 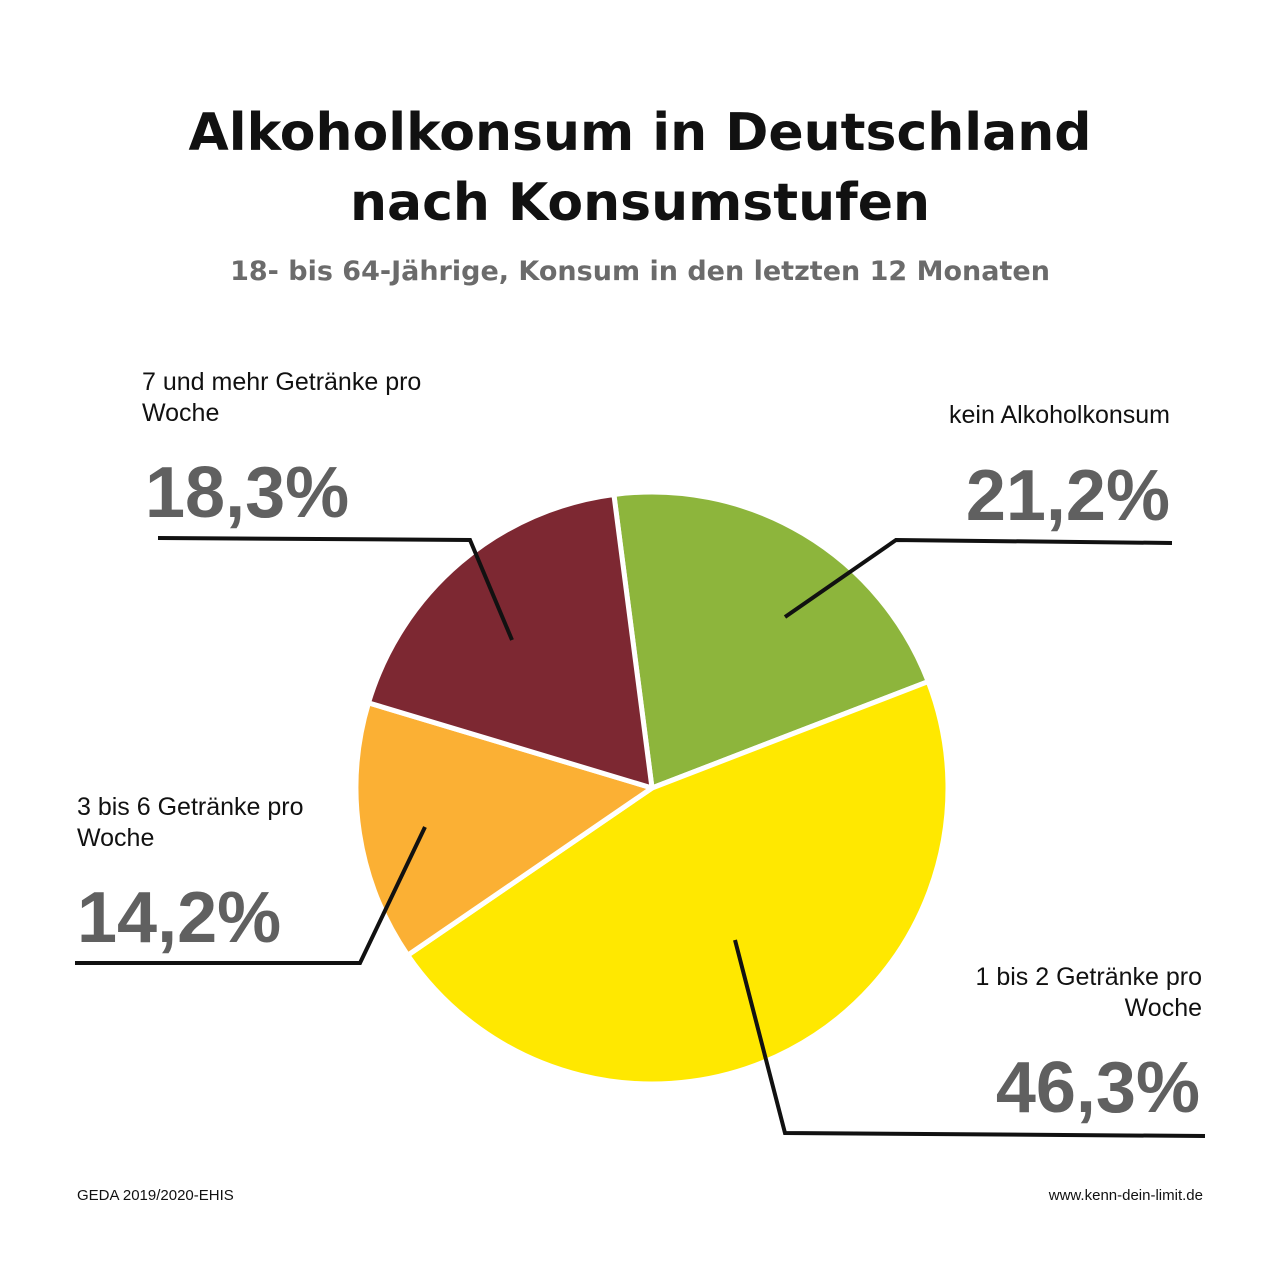 What do you see at coordinates (1067, 496) in the screenshot?
I see `value-label: 21,2%` at bounding box center [1067, 496].